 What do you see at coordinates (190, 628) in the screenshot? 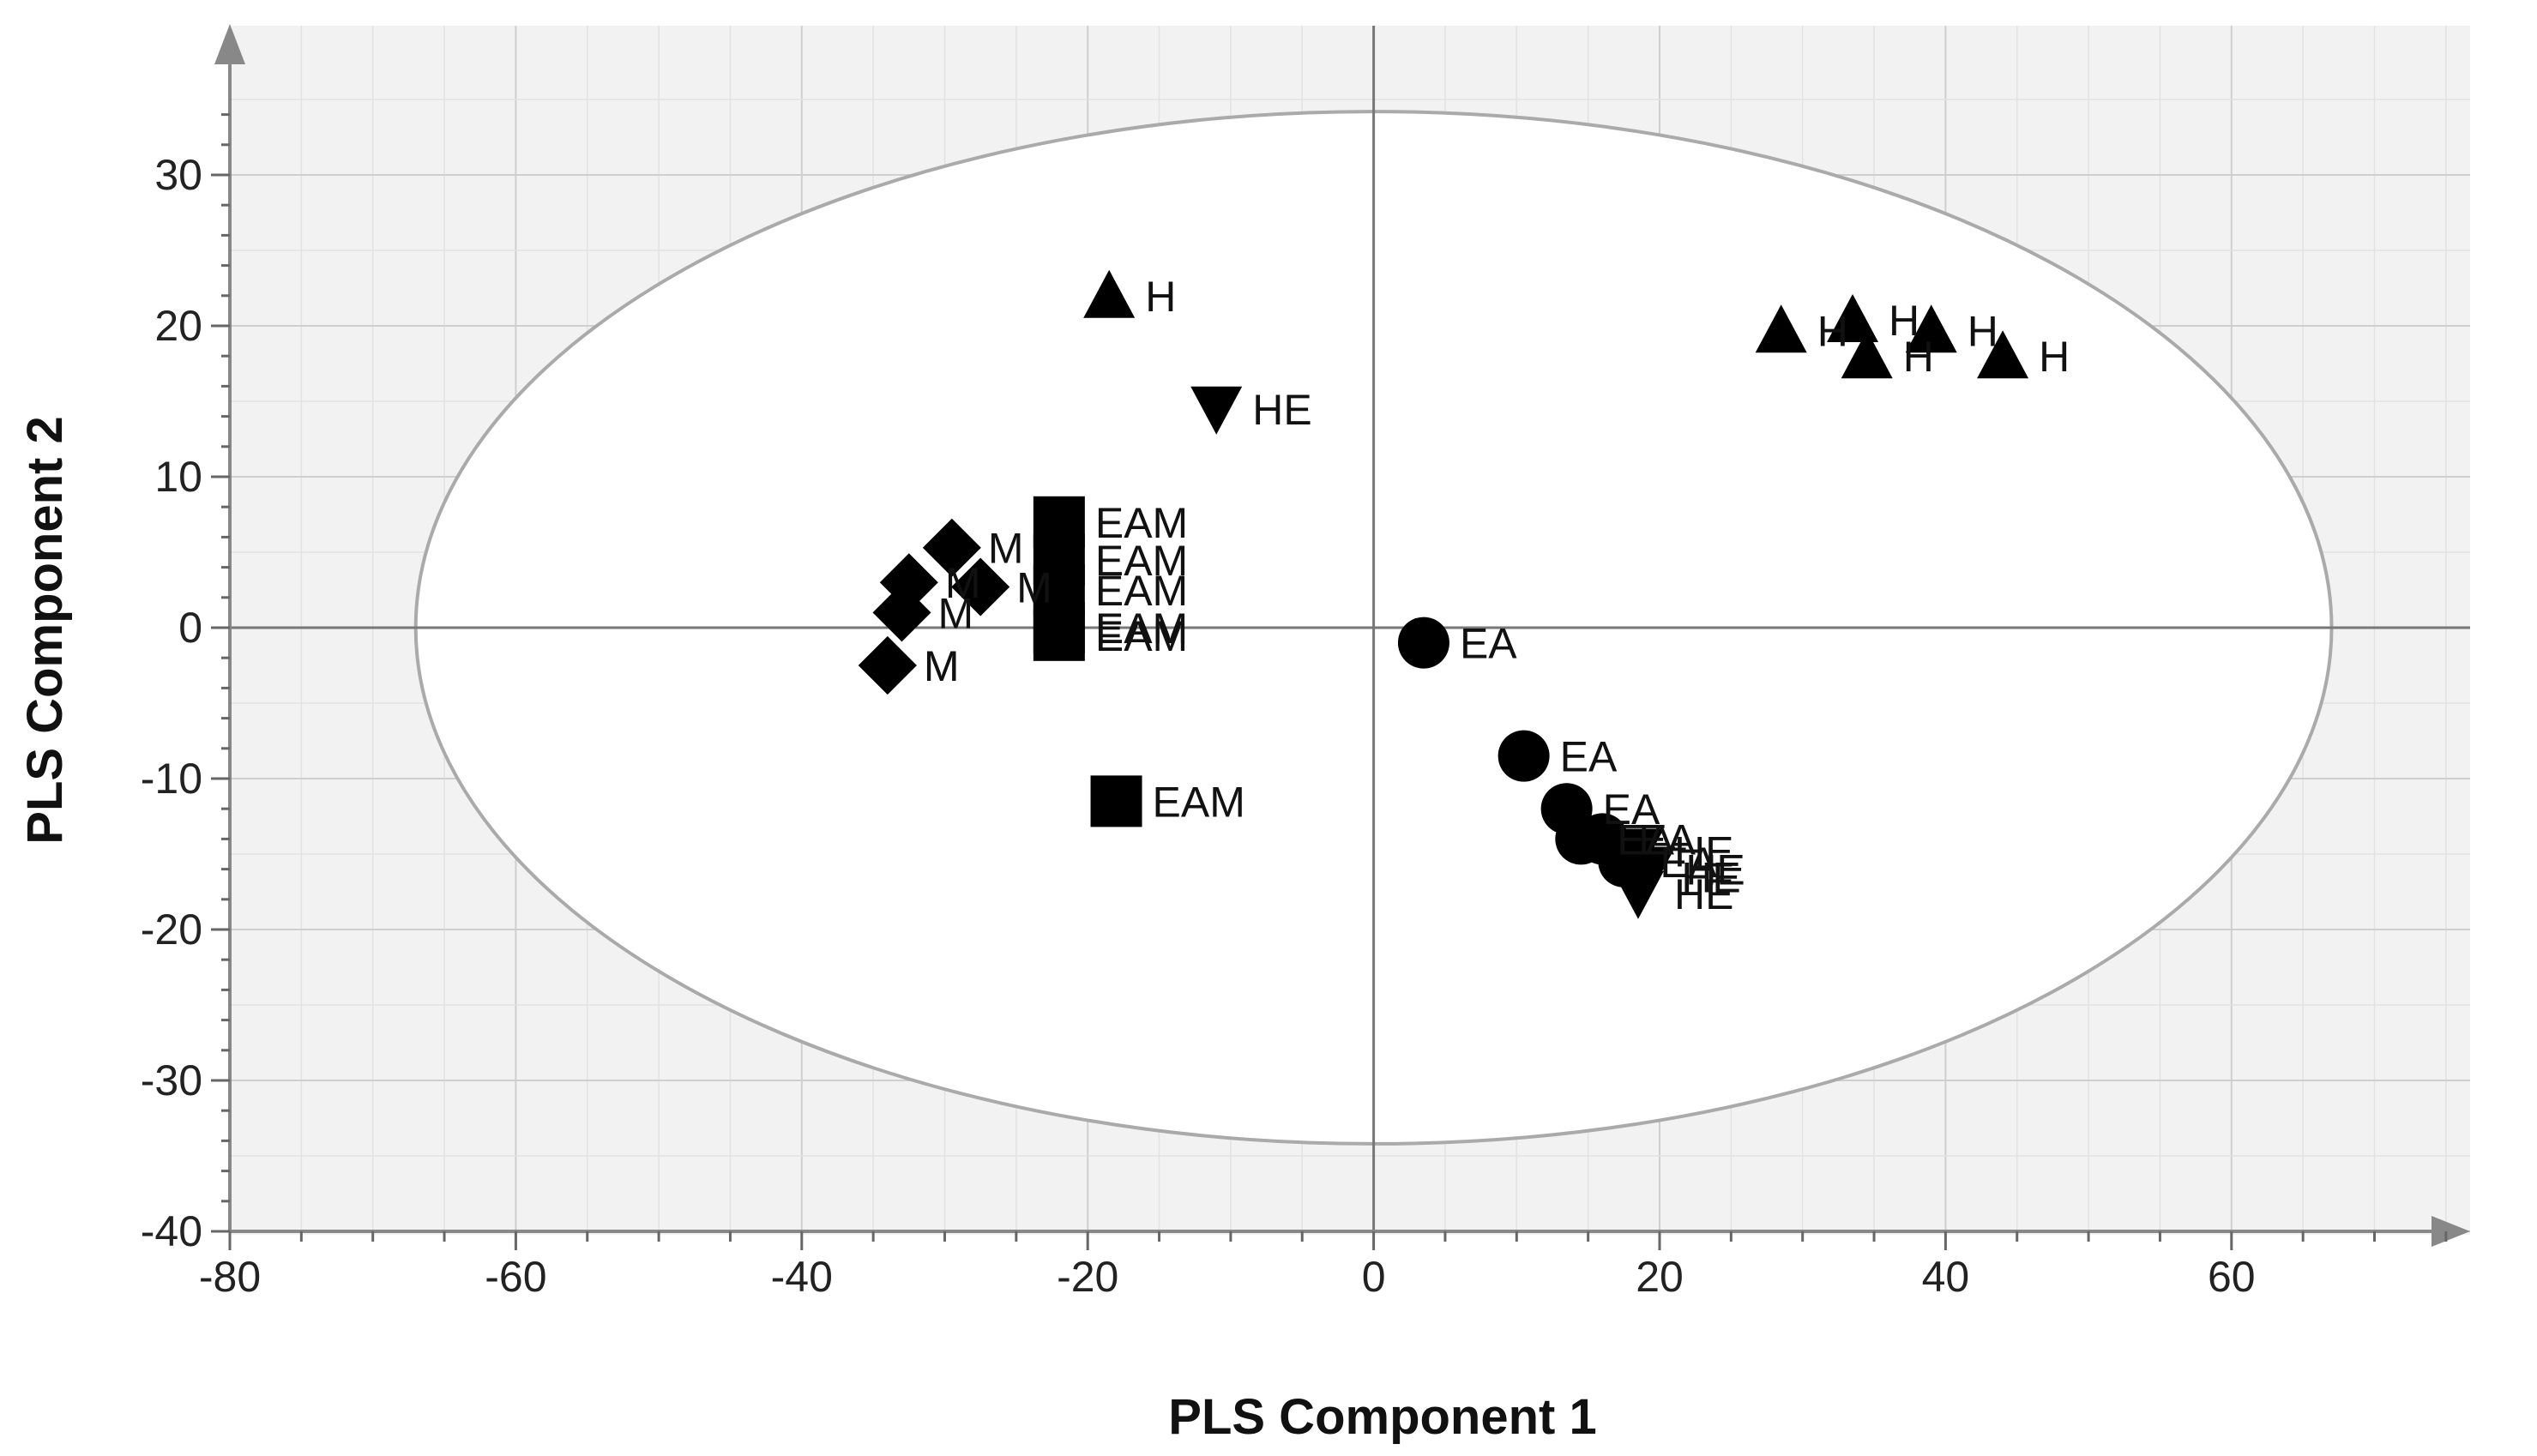
I see `y-tick-label: 0` at bounding box center [190, 628].